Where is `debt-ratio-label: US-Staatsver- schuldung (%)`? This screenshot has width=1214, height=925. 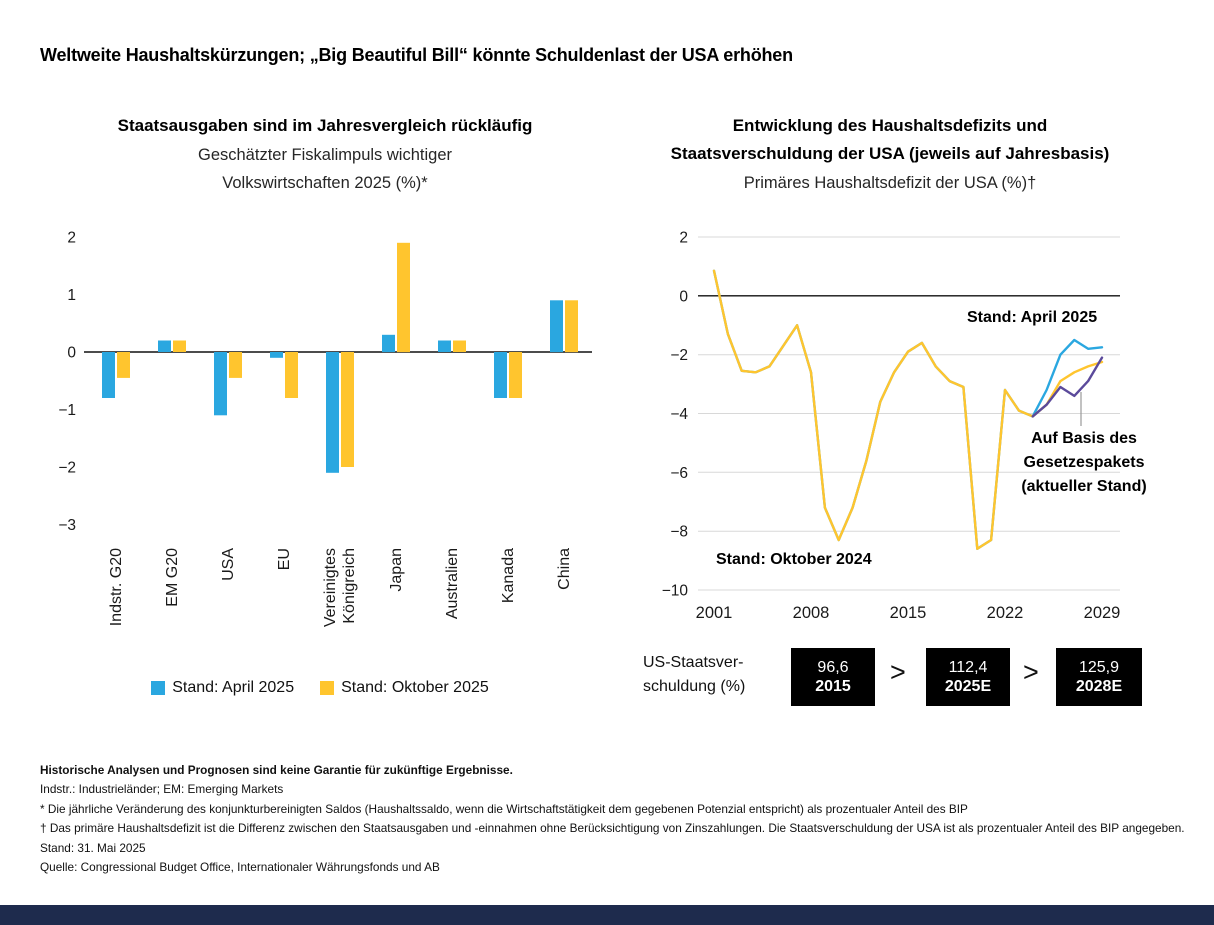
debt-ratio-label: US-Staatsver- schuldung (%) is located at coordinates (694, 675).